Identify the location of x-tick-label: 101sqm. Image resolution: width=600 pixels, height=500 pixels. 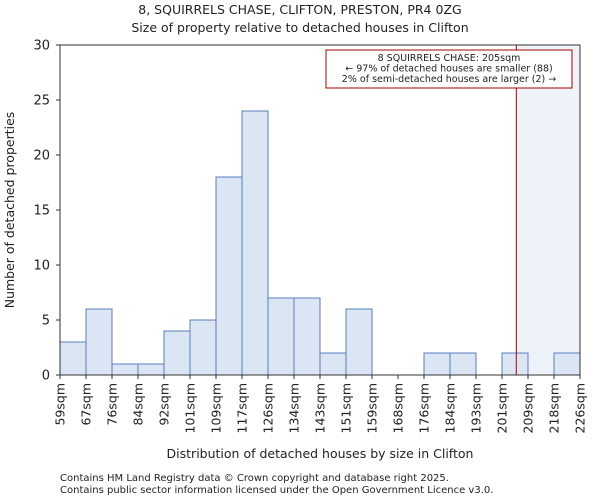
(190, 408).